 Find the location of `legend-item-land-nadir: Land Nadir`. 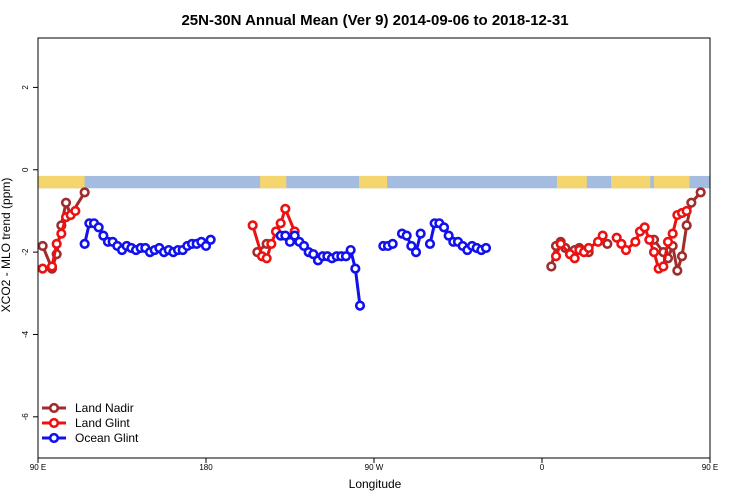

legend-item-land-nadir: Land Nadir is located at coordinates (88, 408).